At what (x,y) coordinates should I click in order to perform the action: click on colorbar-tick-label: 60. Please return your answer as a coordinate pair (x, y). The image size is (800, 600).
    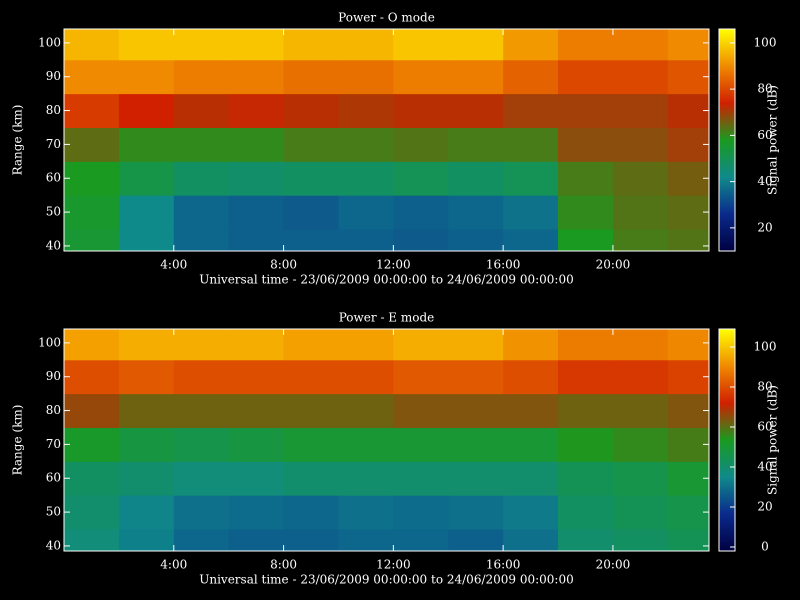
    Looking at the image, I should click on (764, 427).